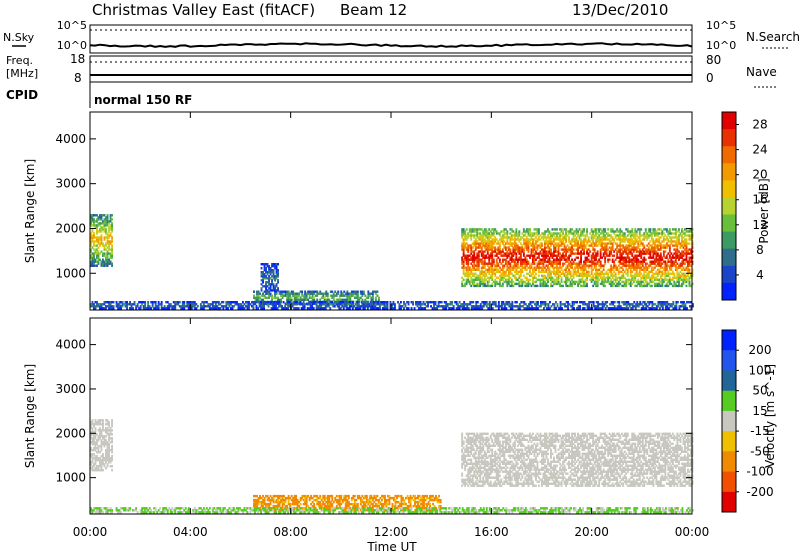 Image resolution: width=800 pixels, height=558 pixels. Describe the element at coordinates (759, 125) in the screenshot. I see `colorbar-tick-label: 28` at that location.